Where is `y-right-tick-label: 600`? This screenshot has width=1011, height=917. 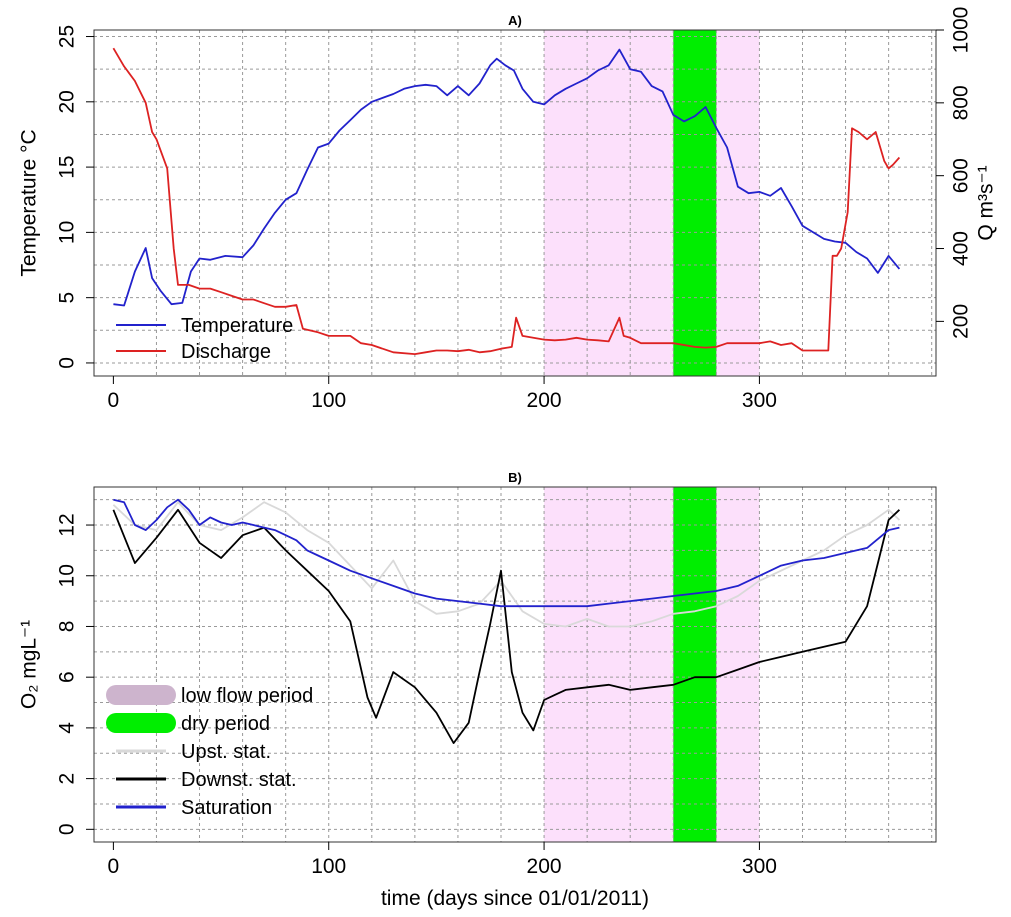 y-right-tick-label: 600 is located at coordinates (961, 175).